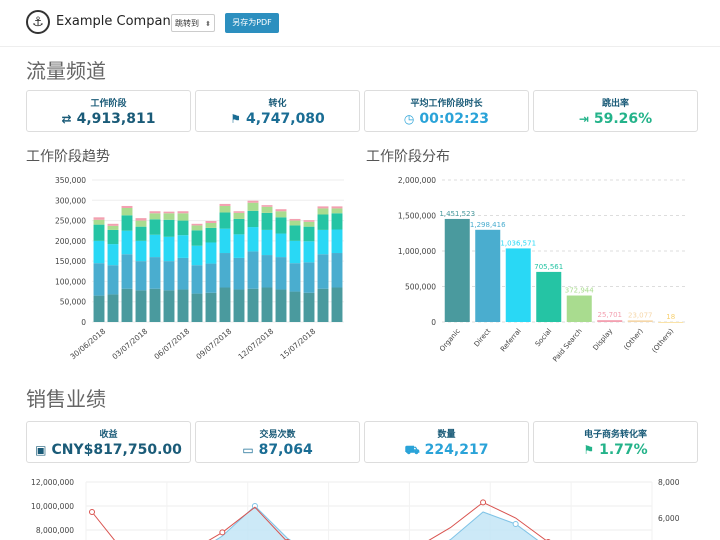  What do you see at coordinates (669, 482) in the screenshot?
I see `y2-tick-label: 8,000` at bounding box center [669, 482].